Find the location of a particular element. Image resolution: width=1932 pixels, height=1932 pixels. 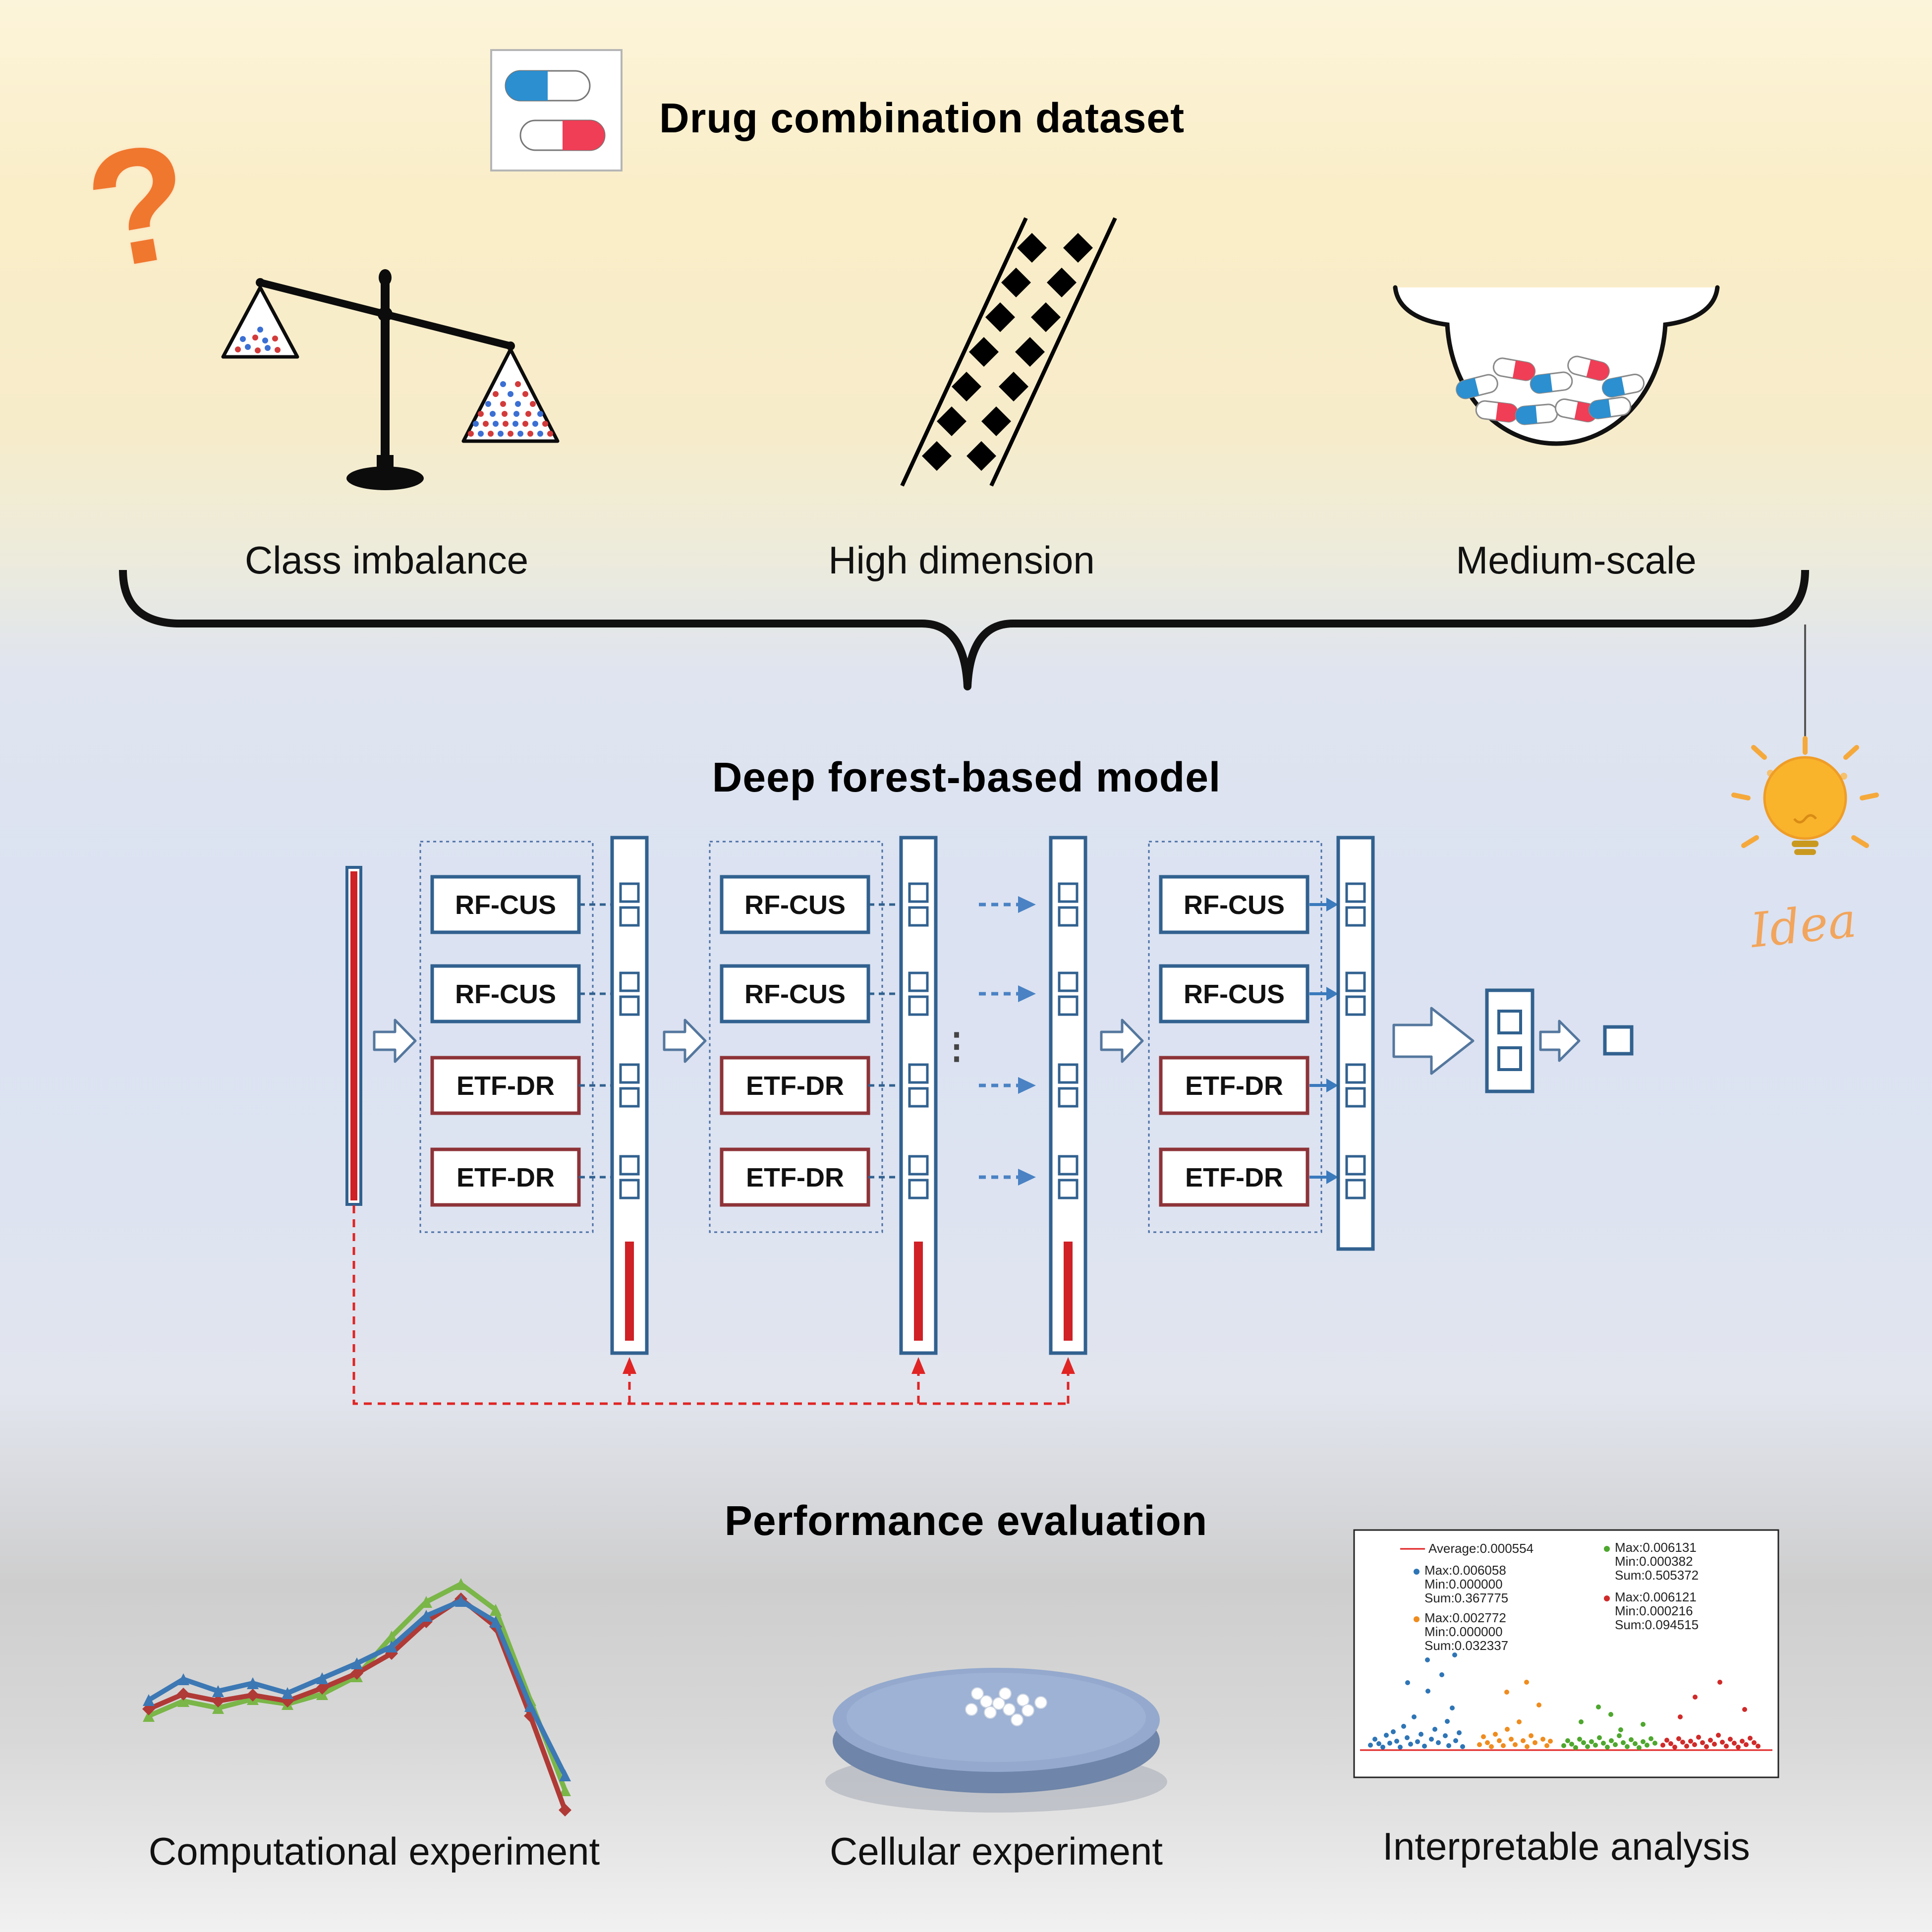

skip-dashed-arrows is located at coordinates (1007, 1041).